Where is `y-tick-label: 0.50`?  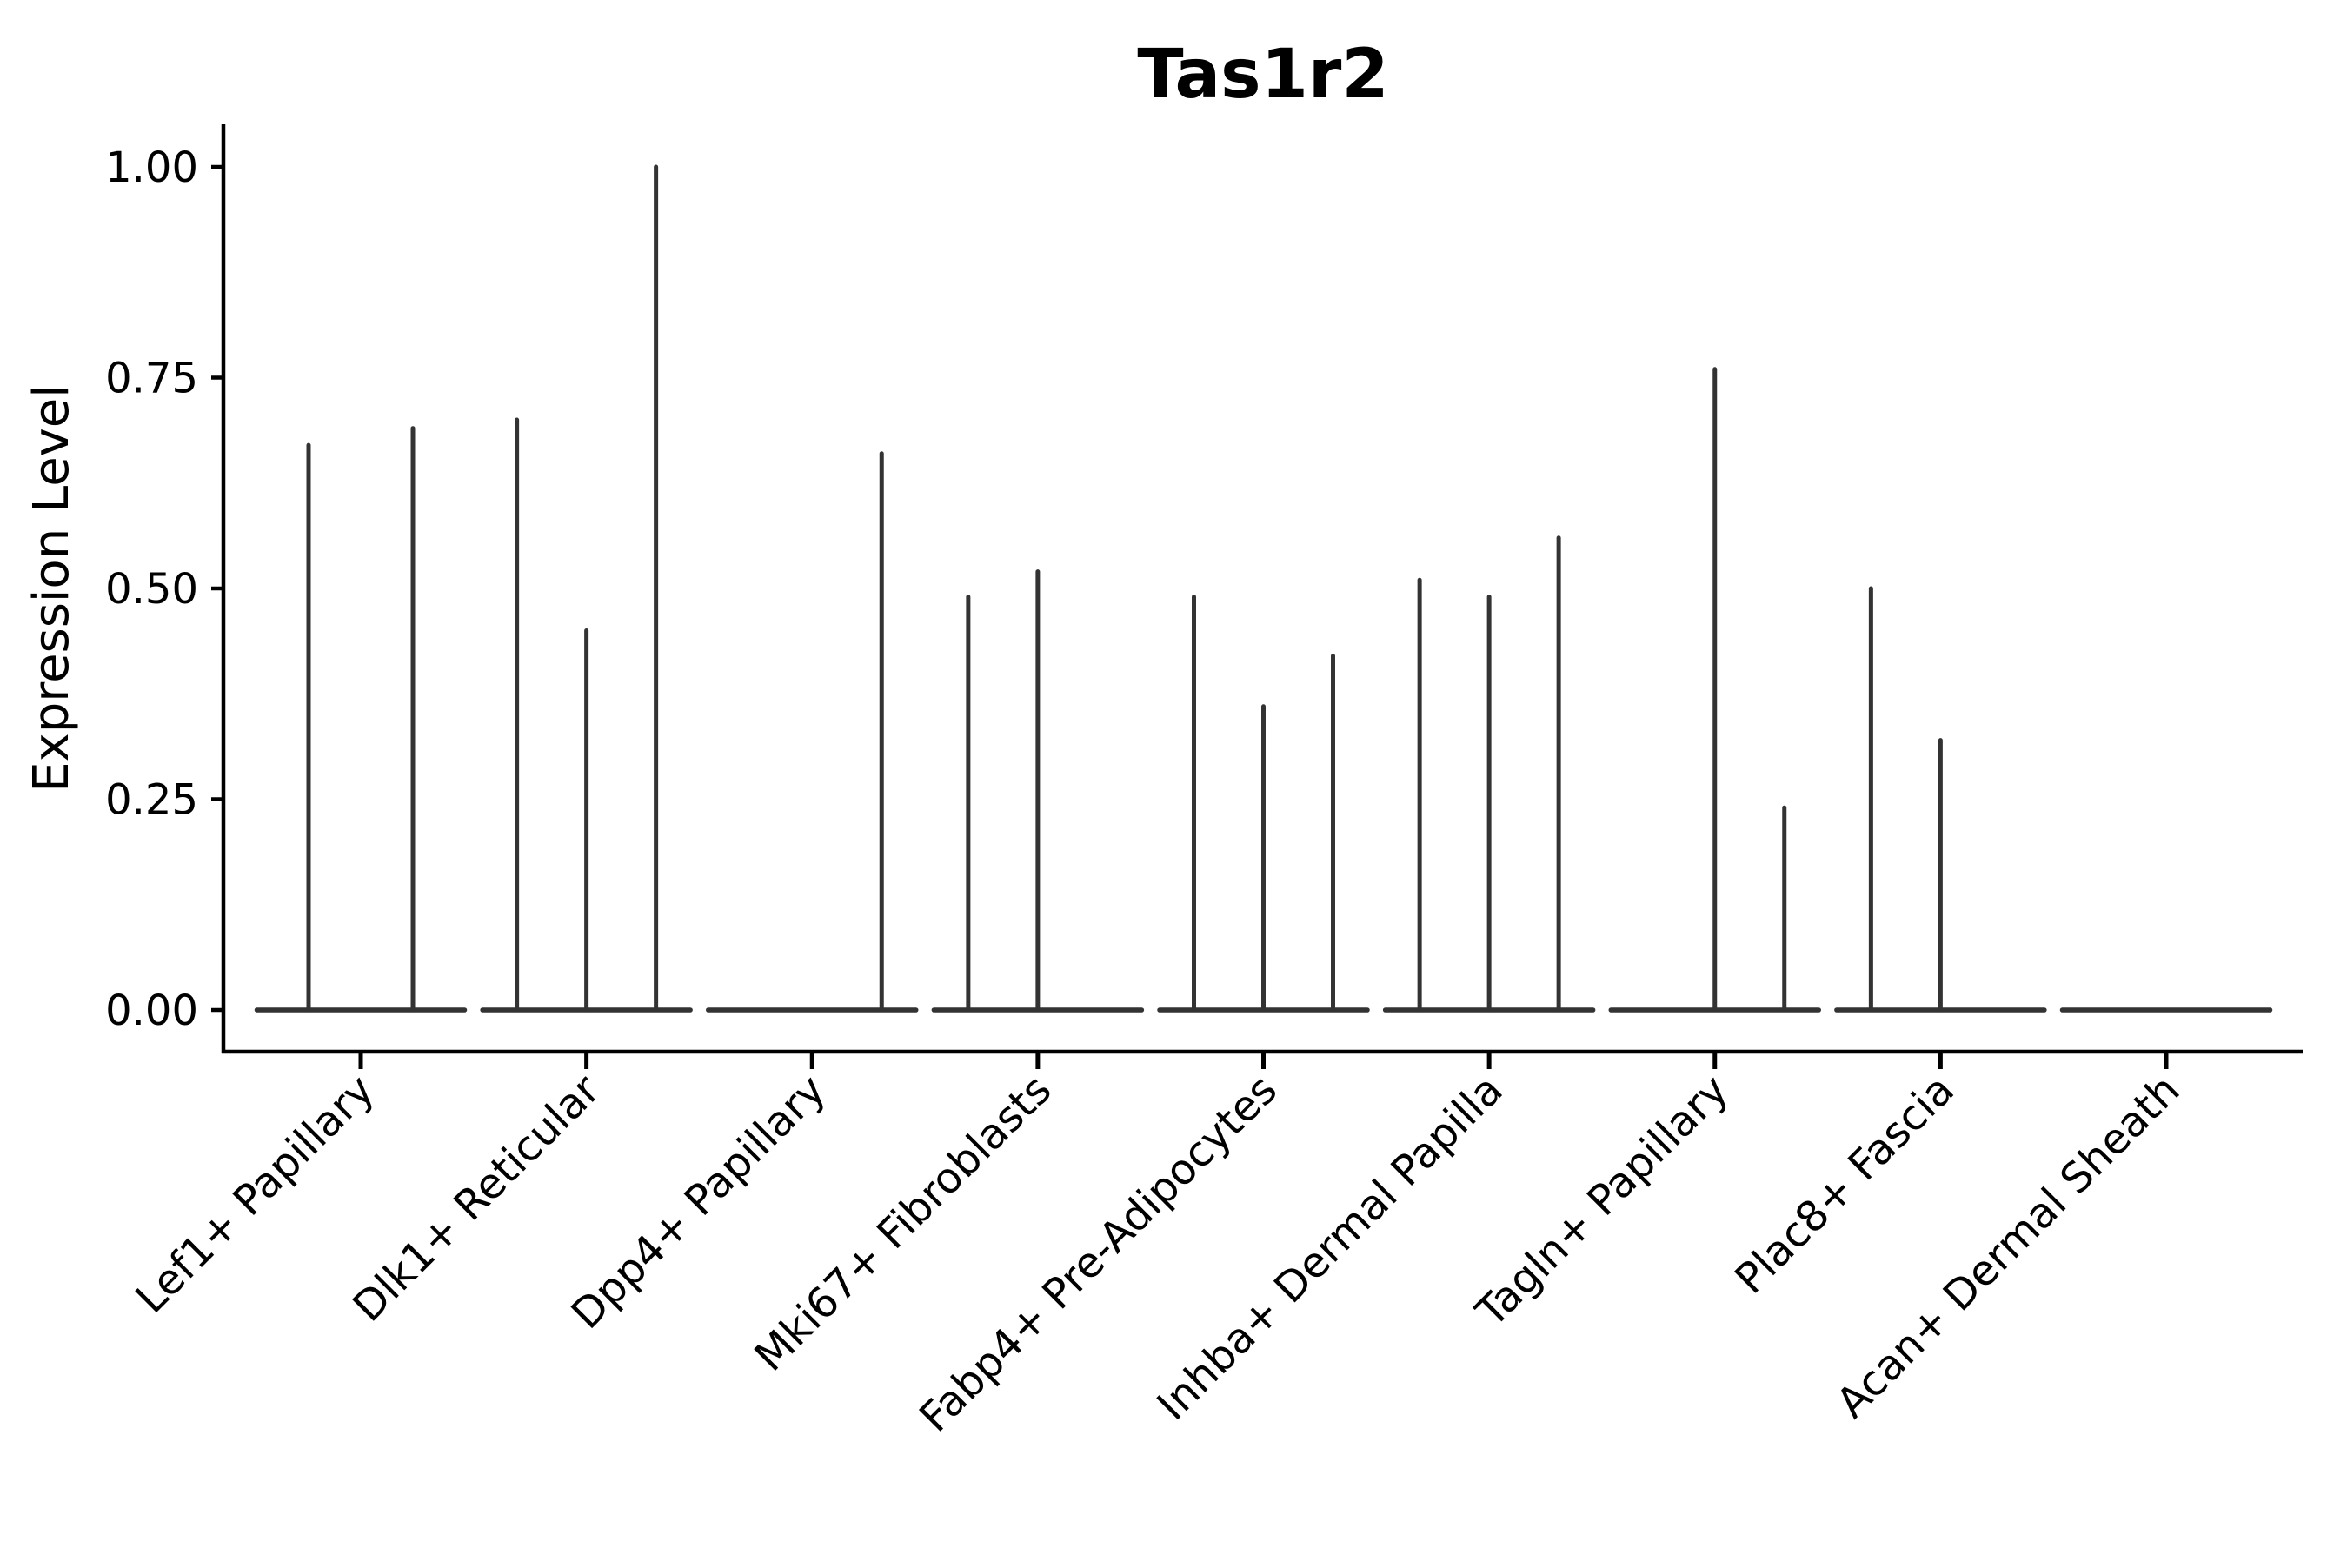 y-tick-label: 0.50 is located at coordinates (152, 589).